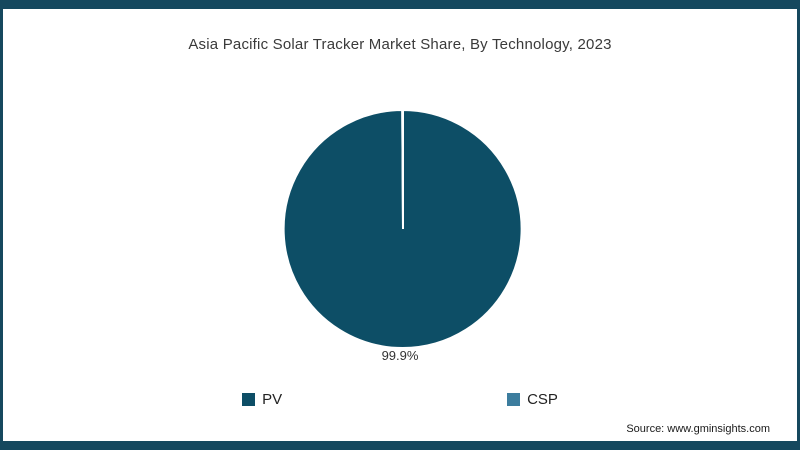 The height and width of the screenshot is (450, 800). I want to click on legend-swatch-csp, so click(514, 399).